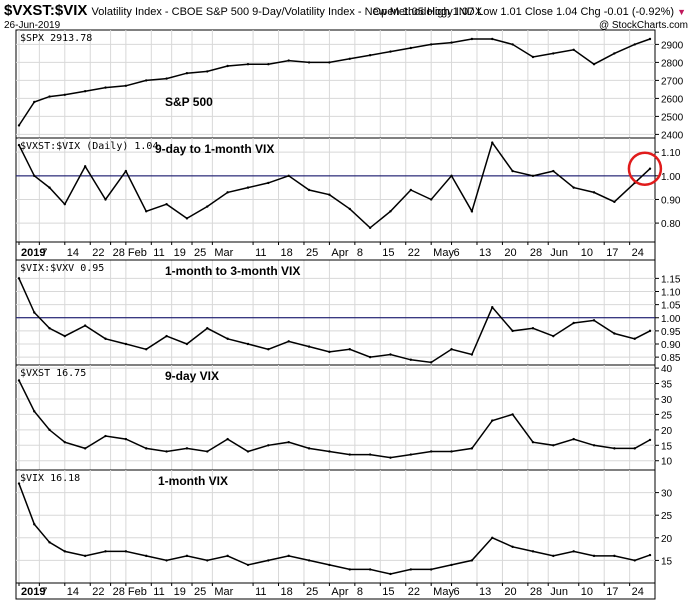 Image resolution: width=700 pixels, height=600 pixels. What do you see at coordinates (46, 10) in the screenshot?
I see `symbol: $VXST:$VIX` at bounding box center [46, 10].